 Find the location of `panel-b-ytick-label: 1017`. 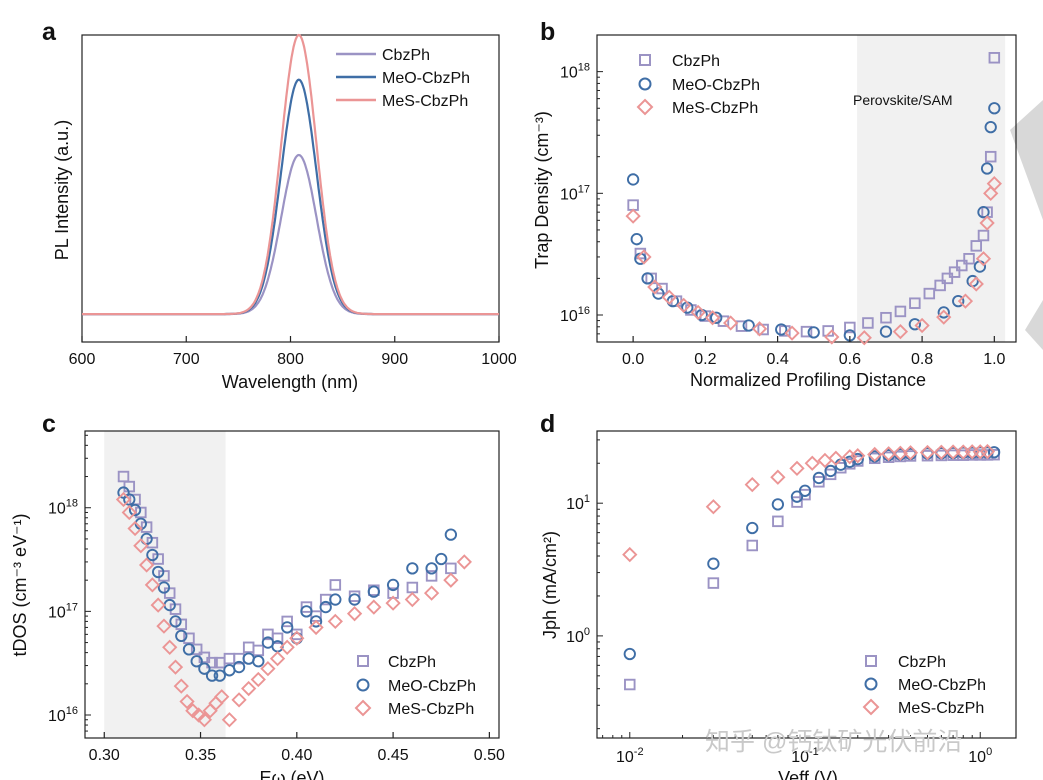

panel-b-ytick-label: 1017 is located at coordinates (575, 193).